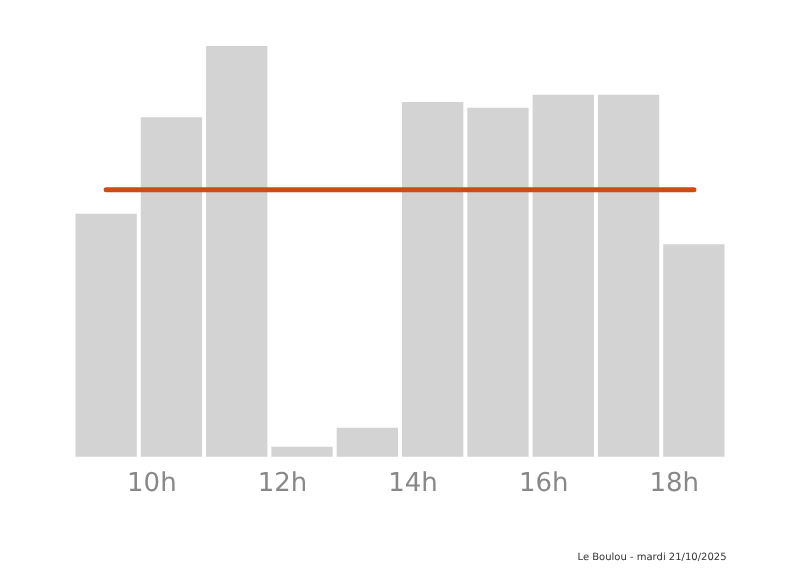  I want to click on x-tick-label: 14h, so click(413, 484).